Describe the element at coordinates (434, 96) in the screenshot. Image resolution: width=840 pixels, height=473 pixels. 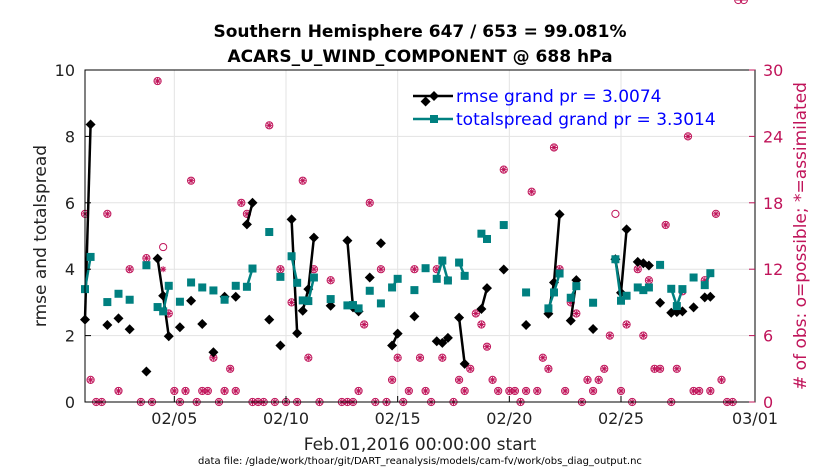
I see `legend-rmse-marker` at that location.